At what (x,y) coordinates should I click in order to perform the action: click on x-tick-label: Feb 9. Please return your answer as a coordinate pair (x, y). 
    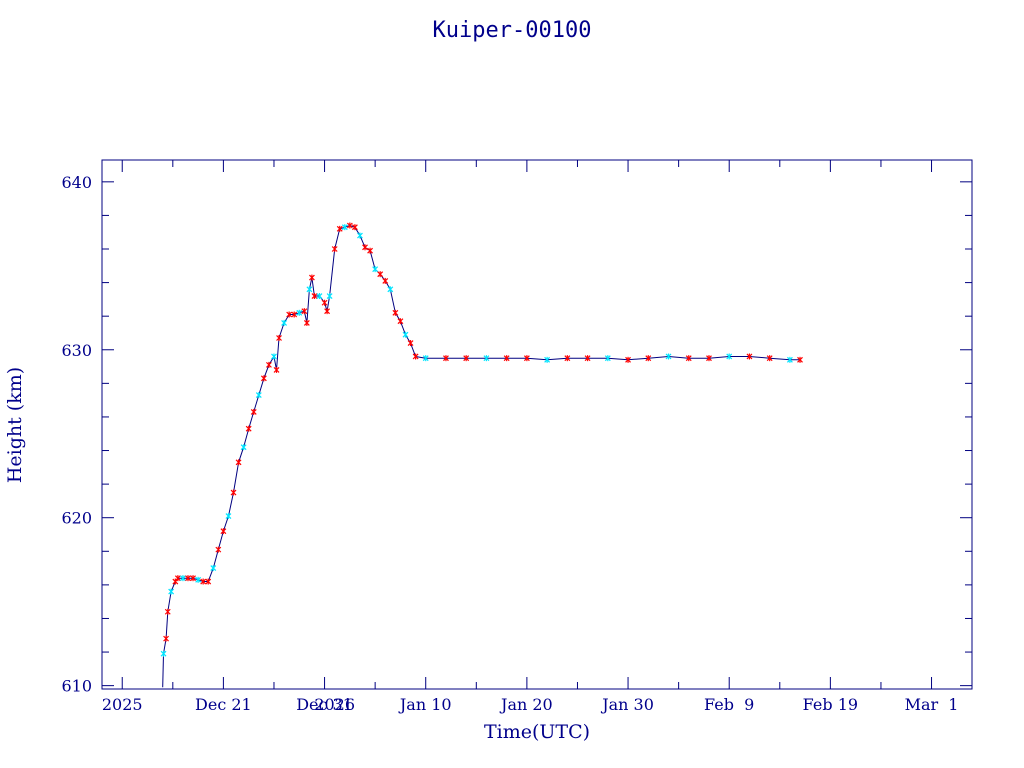
    Looking at the image, I should click on (729, 704).